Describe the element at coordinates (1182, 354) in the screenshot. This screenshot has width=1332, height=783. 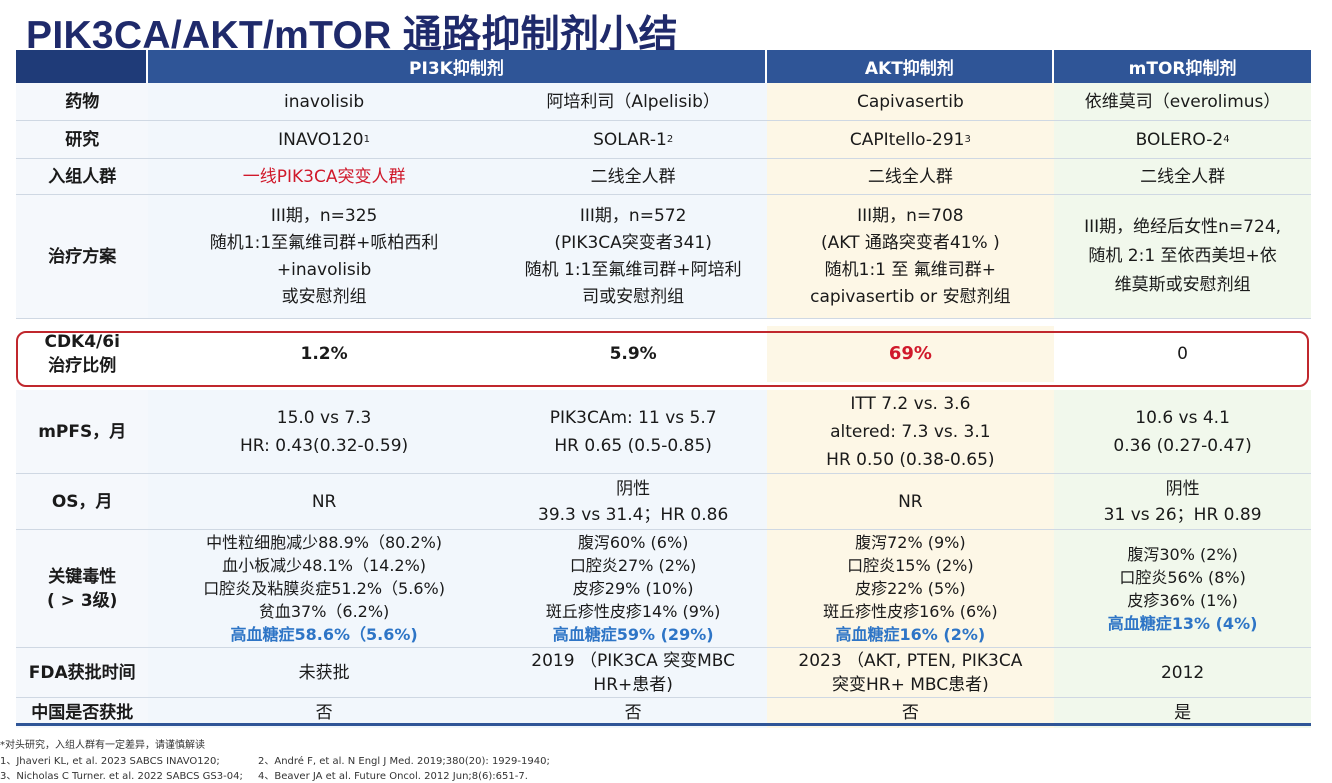
I see `cell-cdk-4: 0` at that location.